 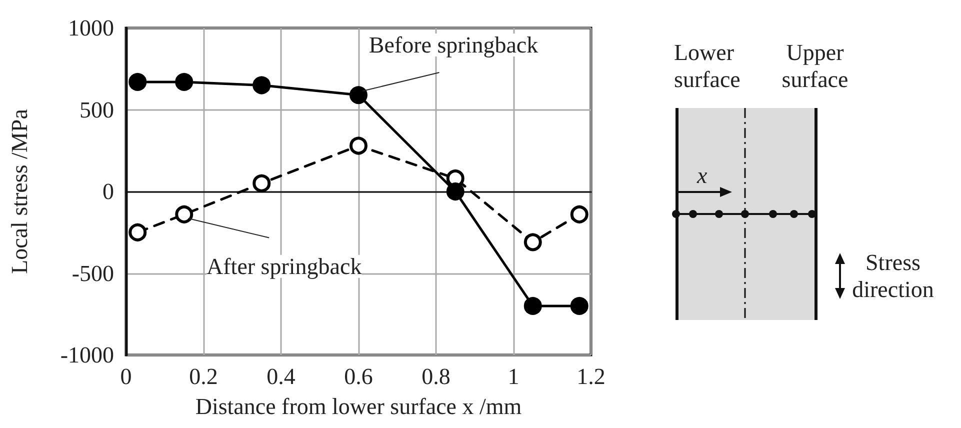 What do you see at coordinates (87, 355) in the screenshot?
I see `y-tick-label: -1000` at bounding box center [87, 355].